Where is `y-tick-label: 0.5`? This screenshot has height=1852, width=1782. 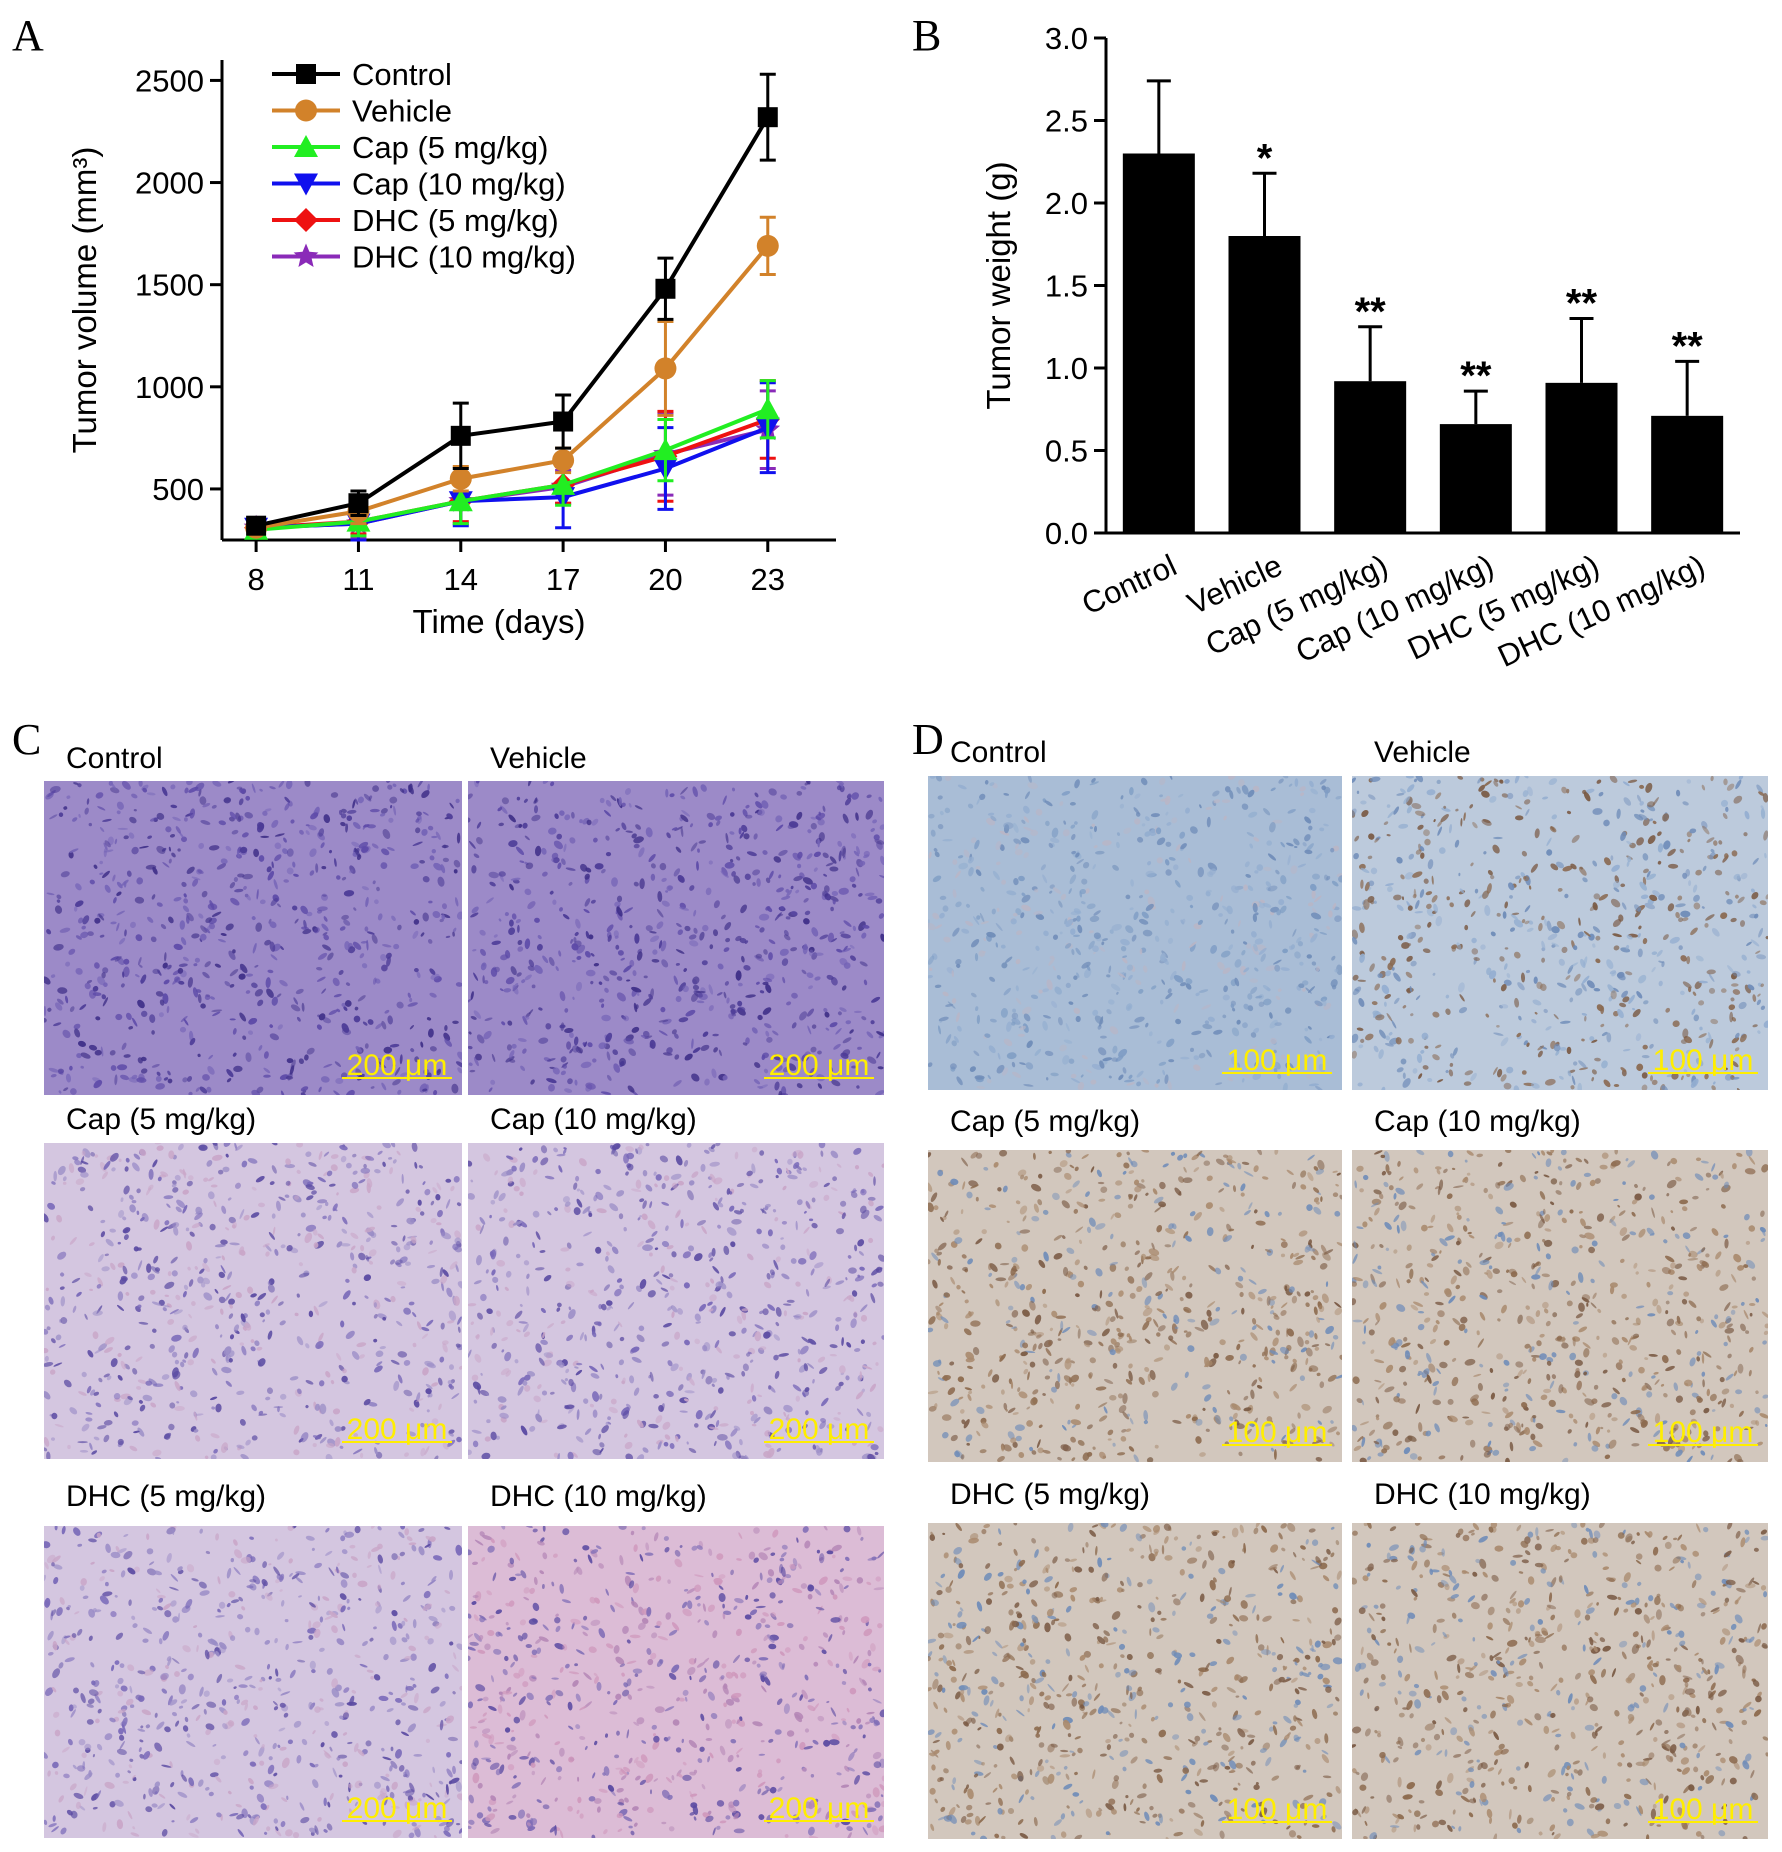
y-tick-label: 0.5 is located at coordinates (1066, 451).